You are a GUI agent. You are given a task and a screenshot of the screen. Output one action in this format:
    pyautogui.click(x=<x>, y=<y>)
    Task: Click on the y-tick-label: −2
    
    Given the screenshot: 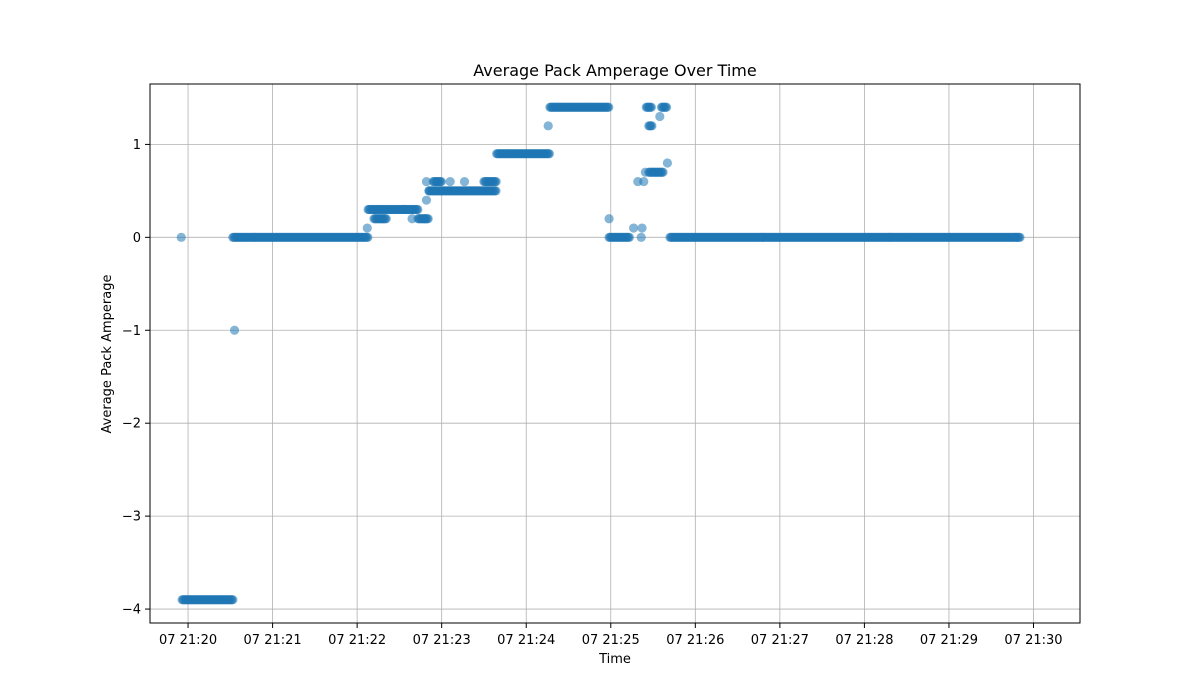 What is the action you would take?
    pyautogui.click(x=131, y=424)
    